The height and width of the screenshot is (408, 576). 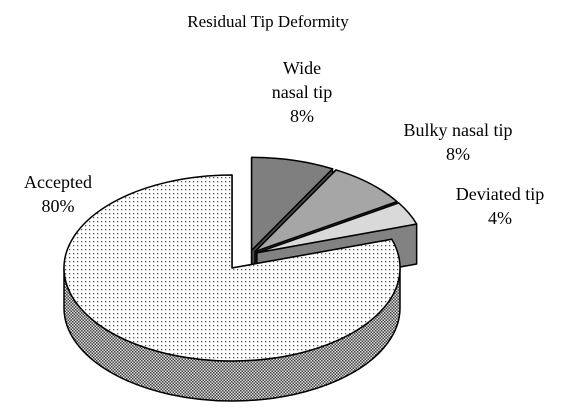 I want to click on slice-label: Accepted 80%, so click(x=58, y=194).